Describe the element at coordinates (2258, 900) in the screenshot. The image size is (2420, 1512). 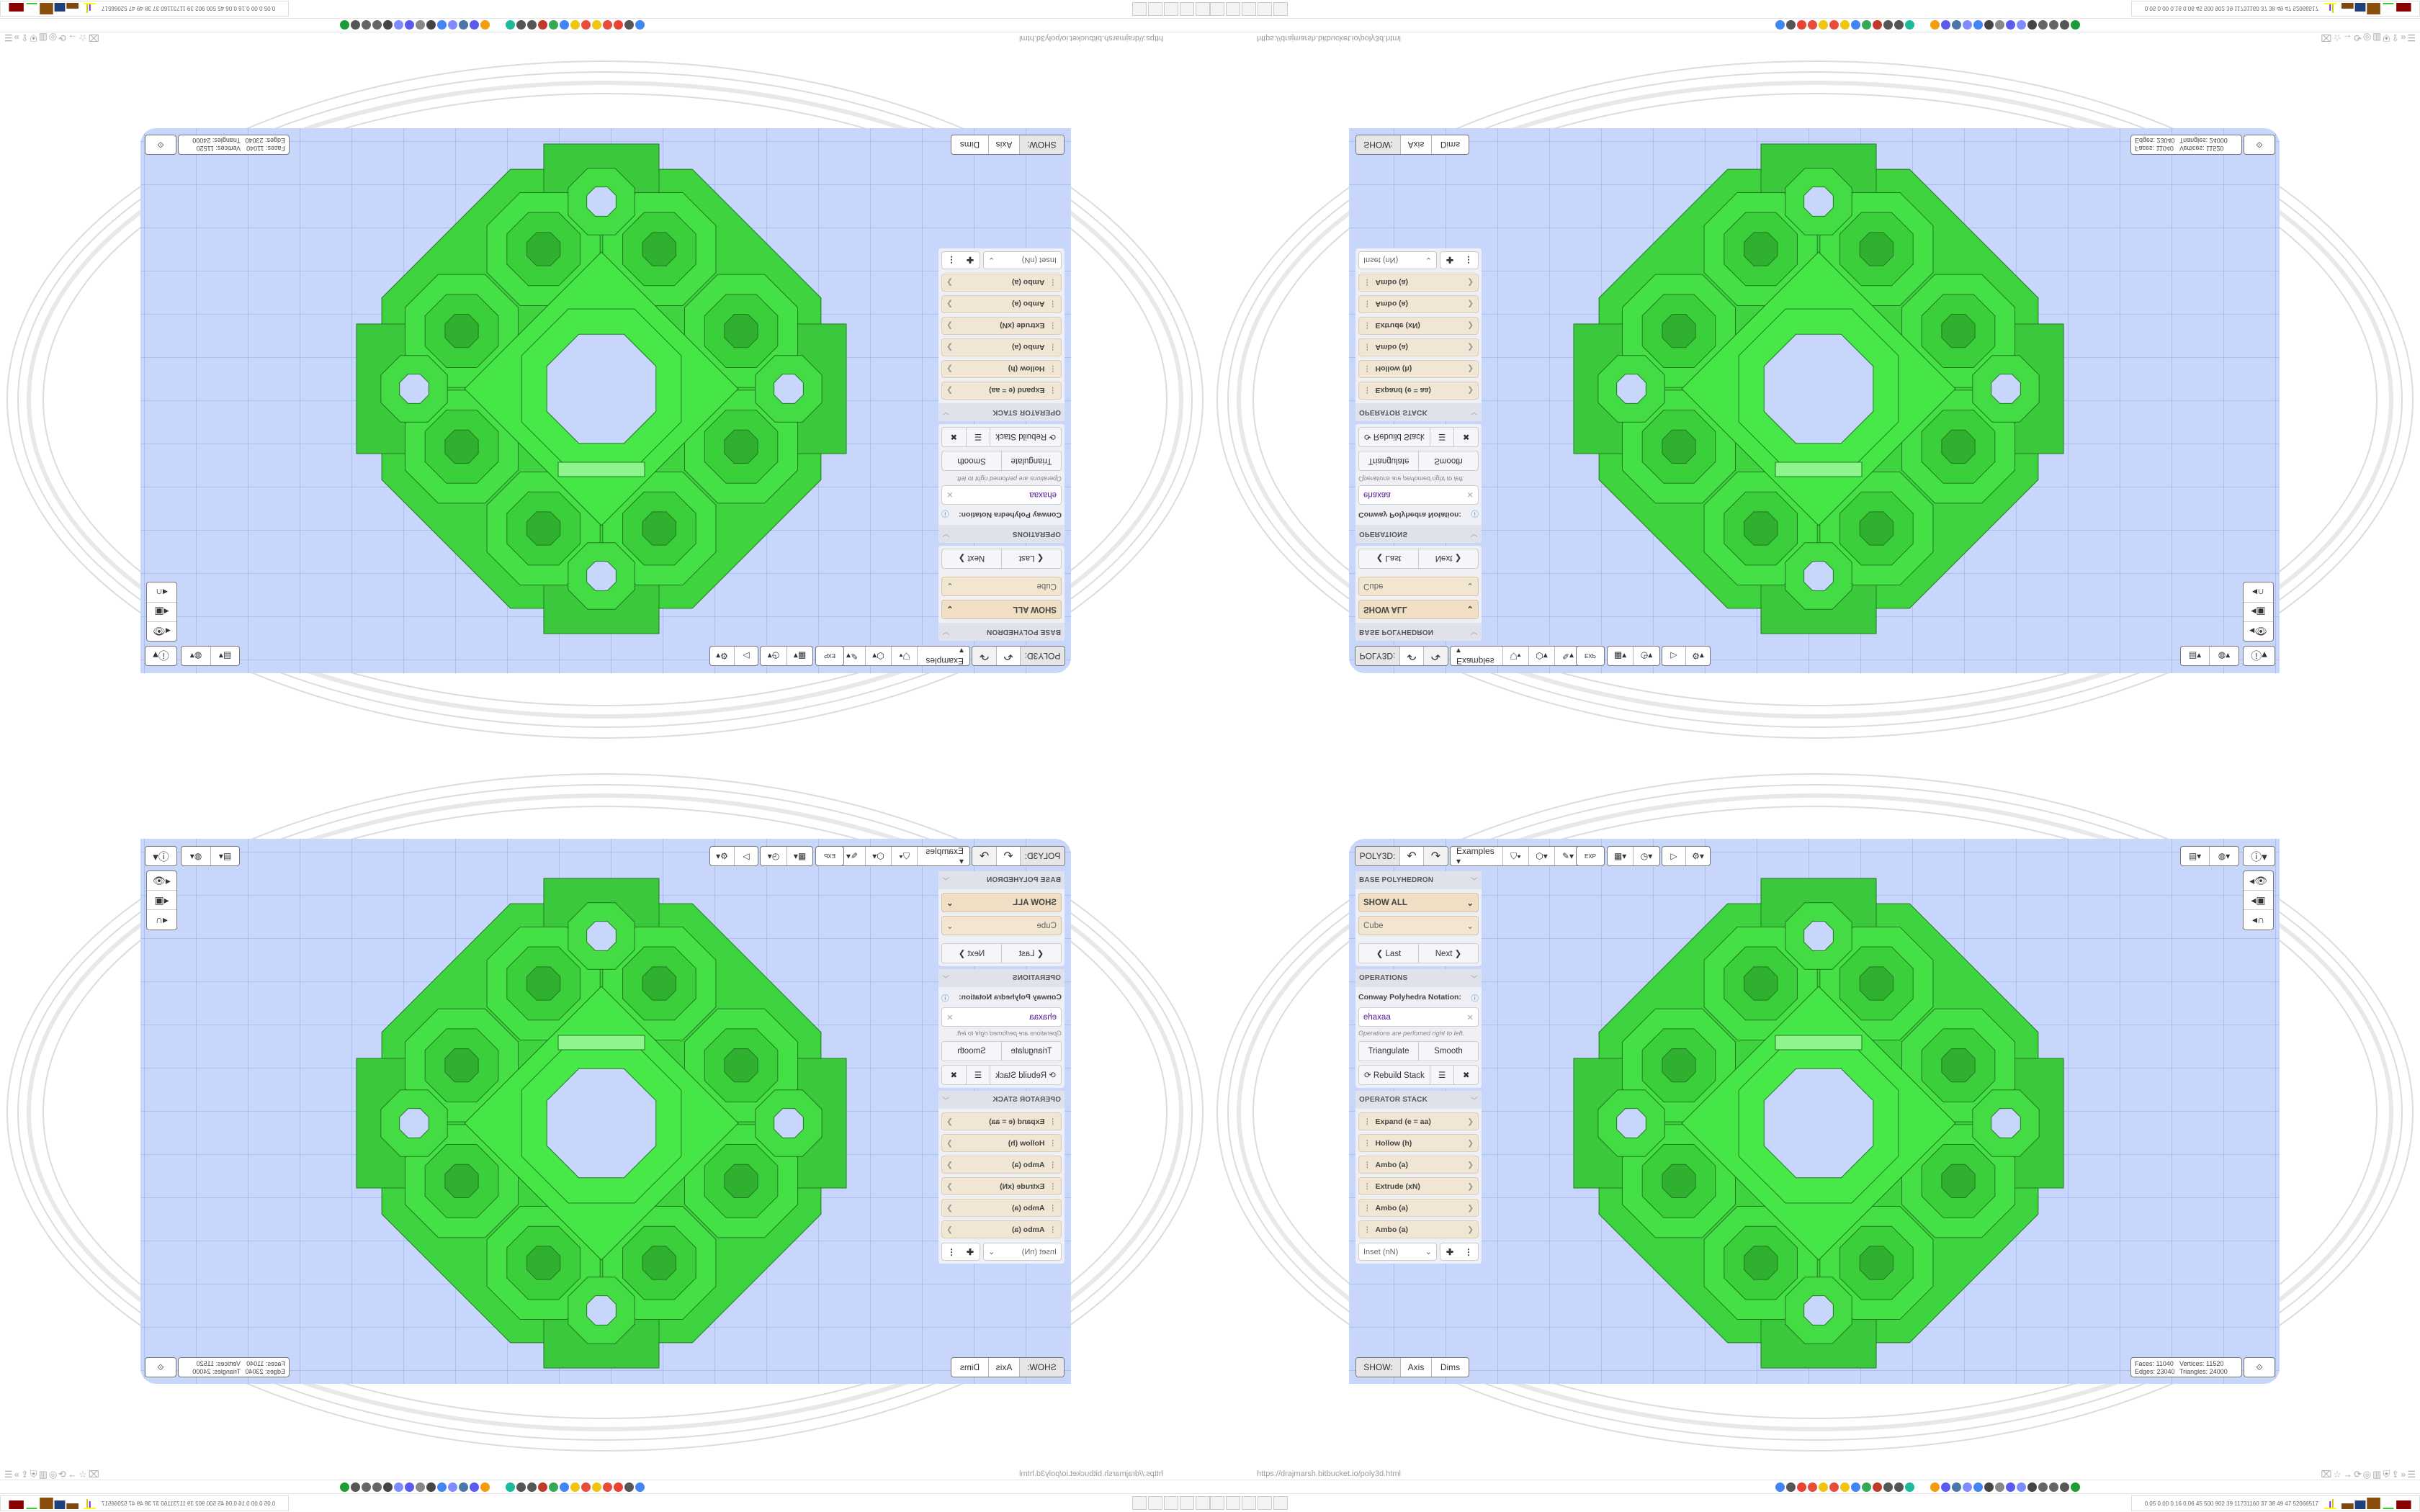
I see `toggle-icon: ◂▣` at that location.